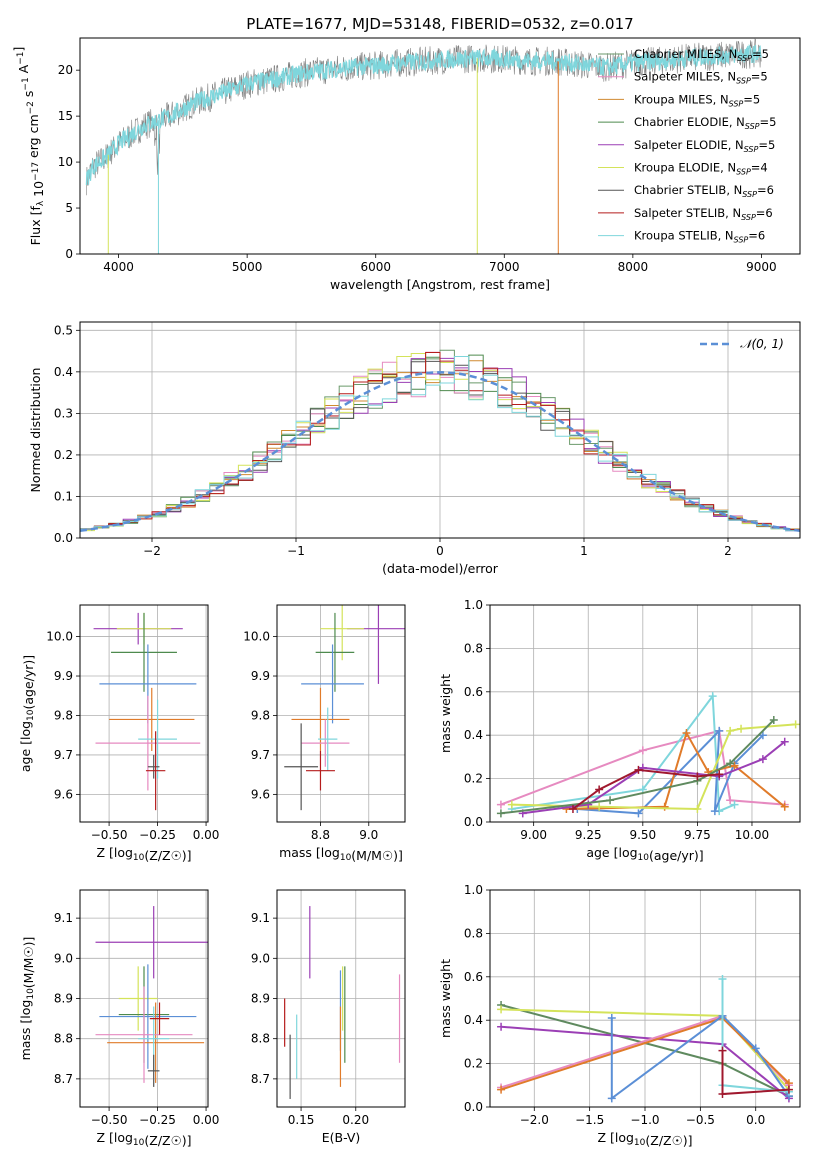  What do you see at coordinates (728, 551) in the screenshot?
I see `x-tick-label: 2` at bounding box center [728, 551].